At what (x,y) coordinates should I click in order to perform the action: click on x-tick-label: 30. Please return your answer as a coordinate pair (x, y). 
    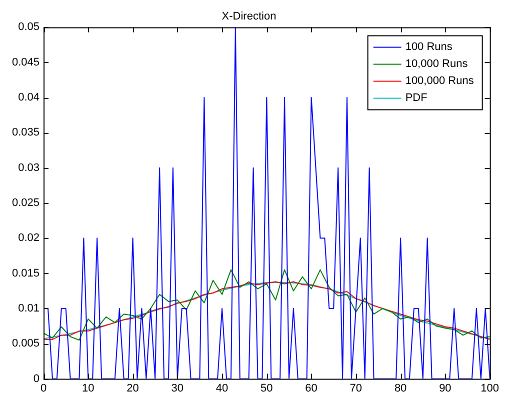
    Looking at the image, I should click on (177, 388).